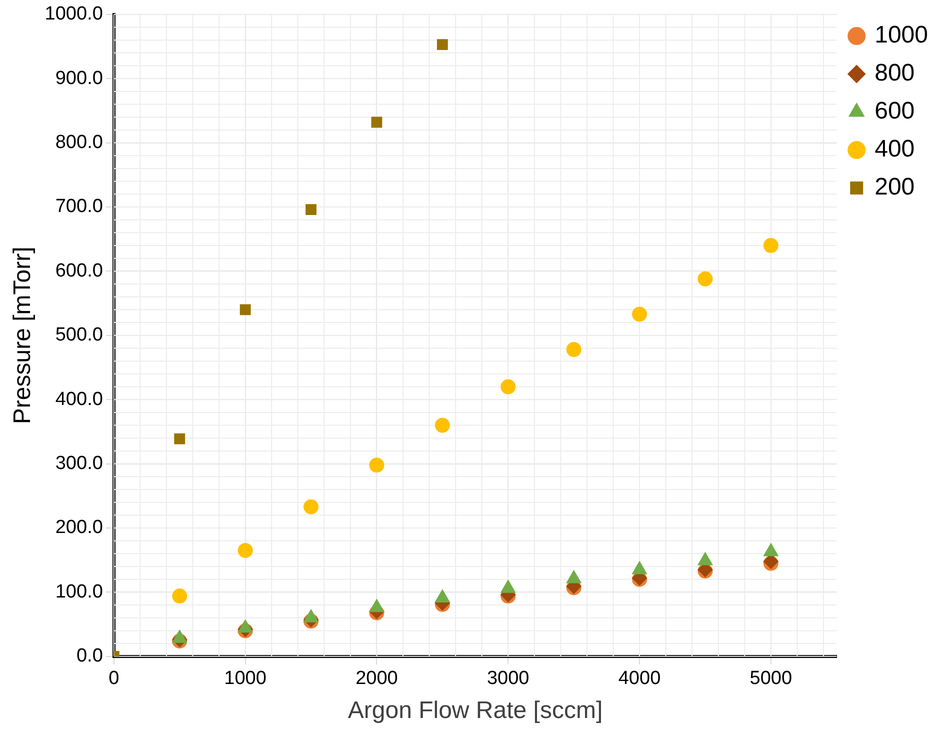 The width and height of the screenshot is (948, 735). What do you see at coordinates (894, 187) in the screenshot?
I see `legend-label: 200` at bounding box center [894, 187].